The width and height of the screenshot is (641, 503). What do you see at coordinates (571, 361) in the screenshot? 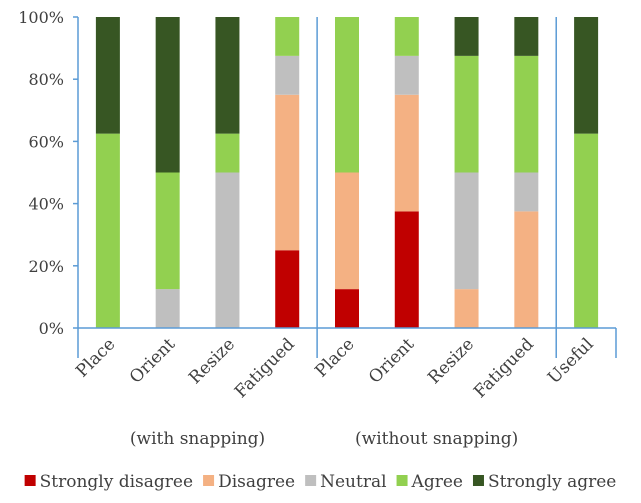
I see `x-category-label: Useful` at bounding box center [571, 361].